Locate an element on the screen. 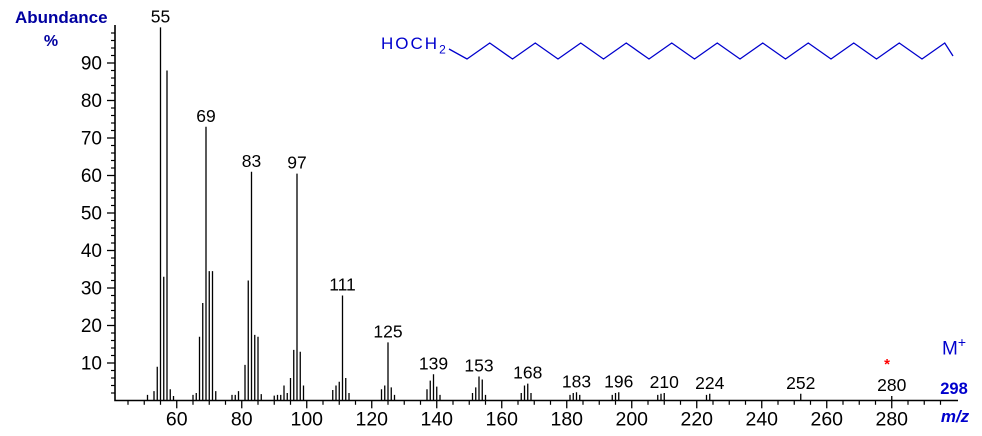  y-axis-ticks is located at coordinates (111, 213).